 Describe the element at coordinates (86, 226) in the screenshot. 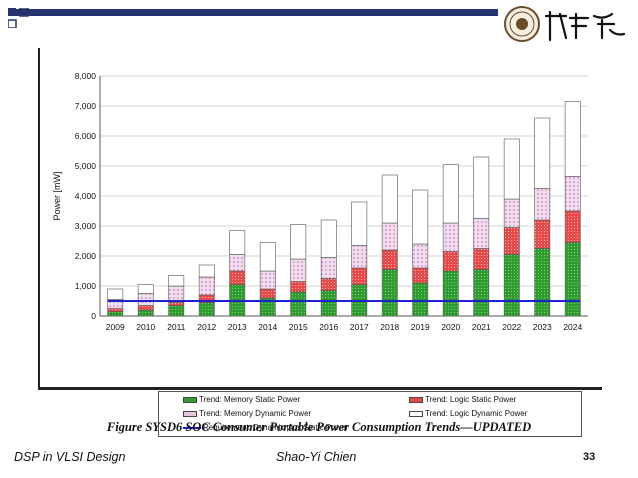

I see `y-tick-label: 3,000` at that location.